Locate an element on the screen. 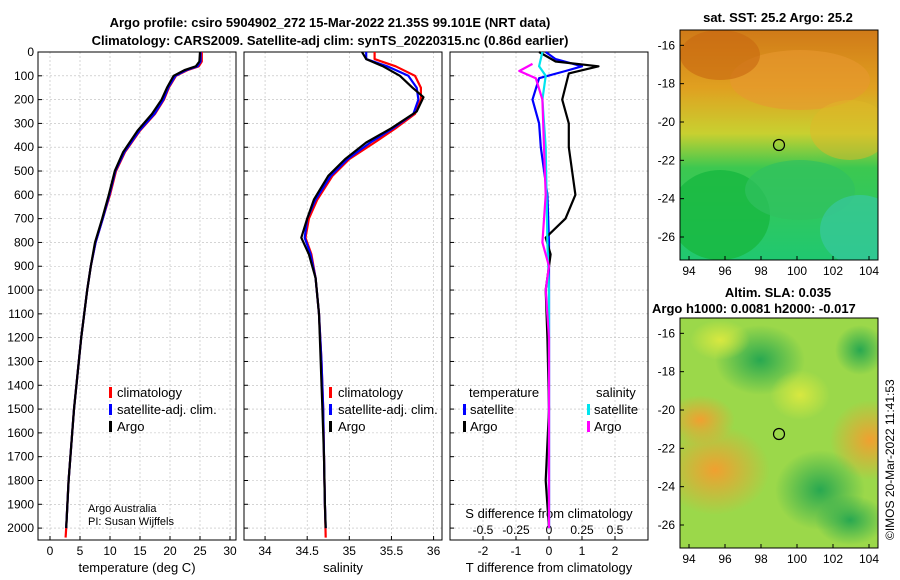 The image size is (900, 580). series-line-temperature-argo is located at coordinates (569, 290).